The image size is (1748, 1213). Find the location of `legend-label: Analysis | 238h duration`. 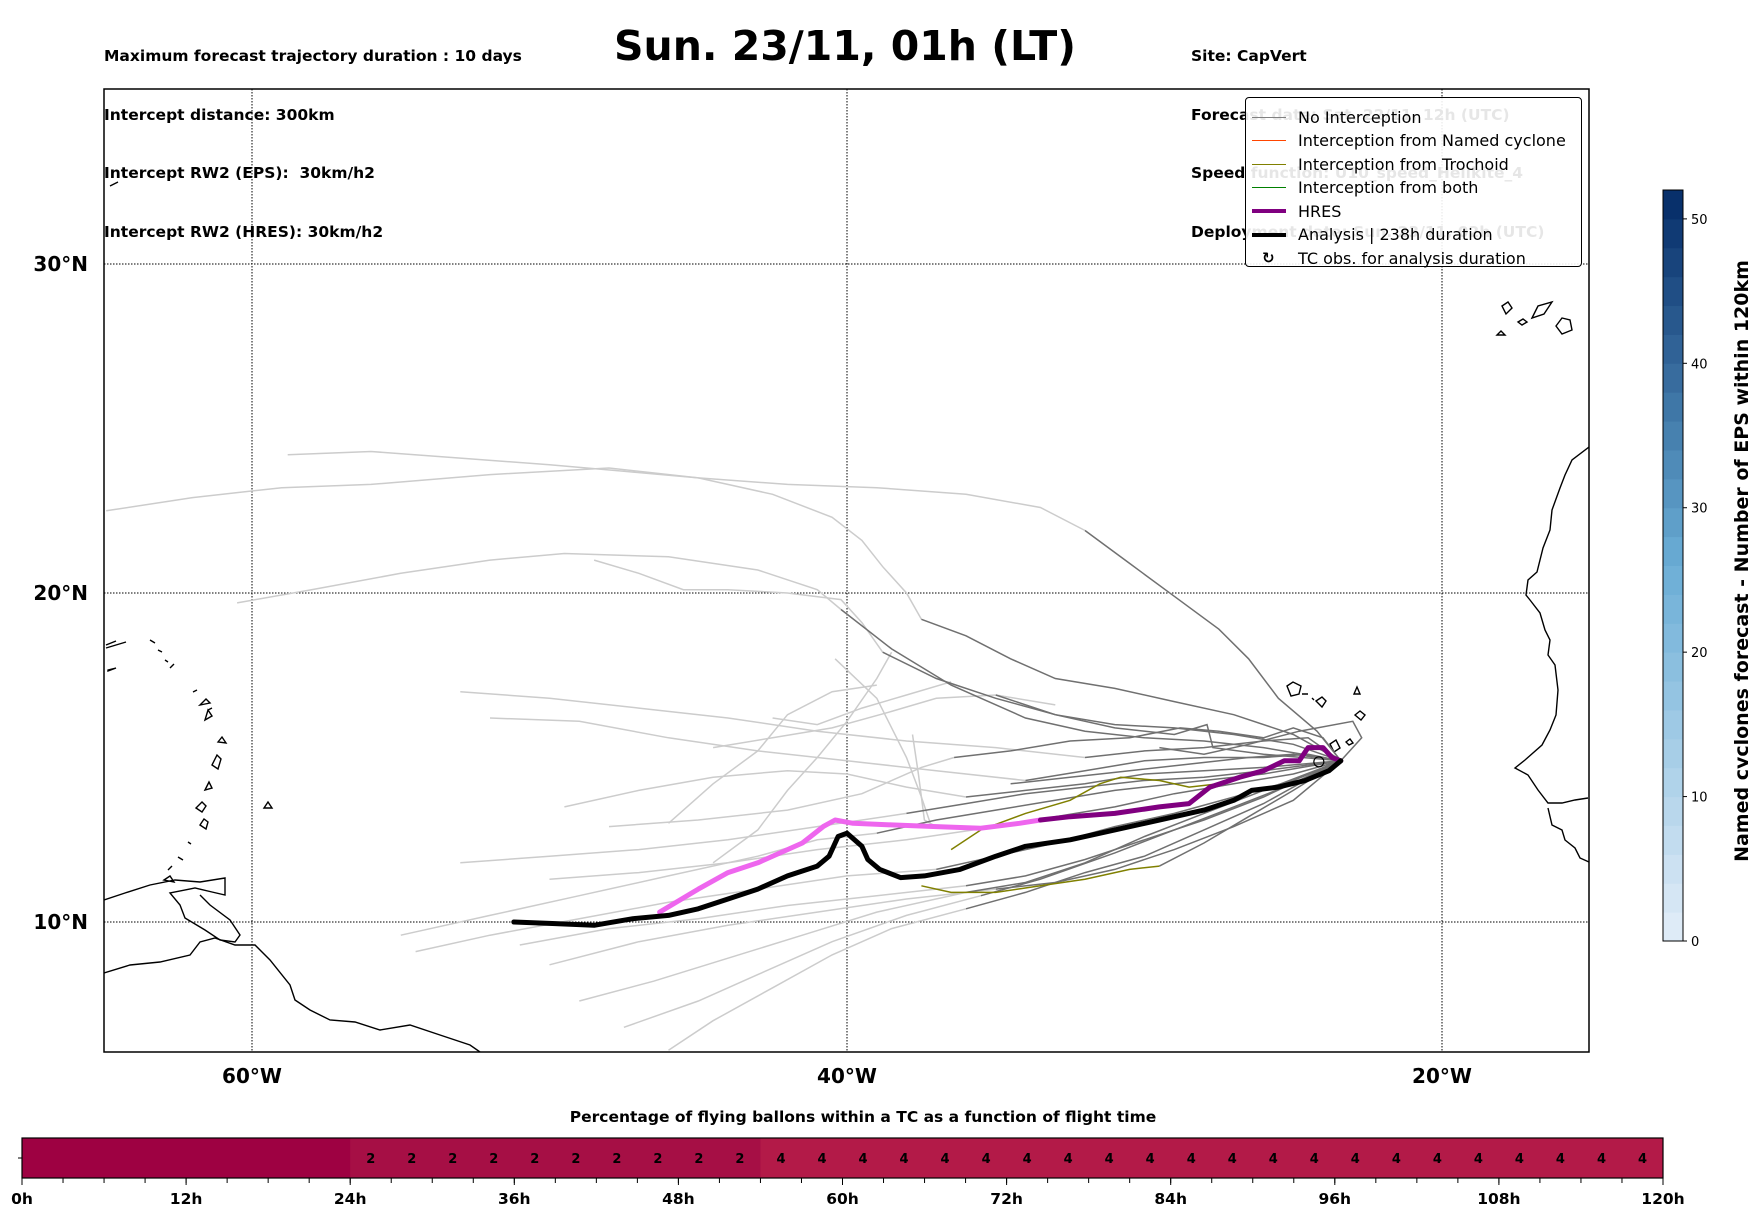

legend-label: Analysis | 238h duration is located at coordinates (1395, 234).